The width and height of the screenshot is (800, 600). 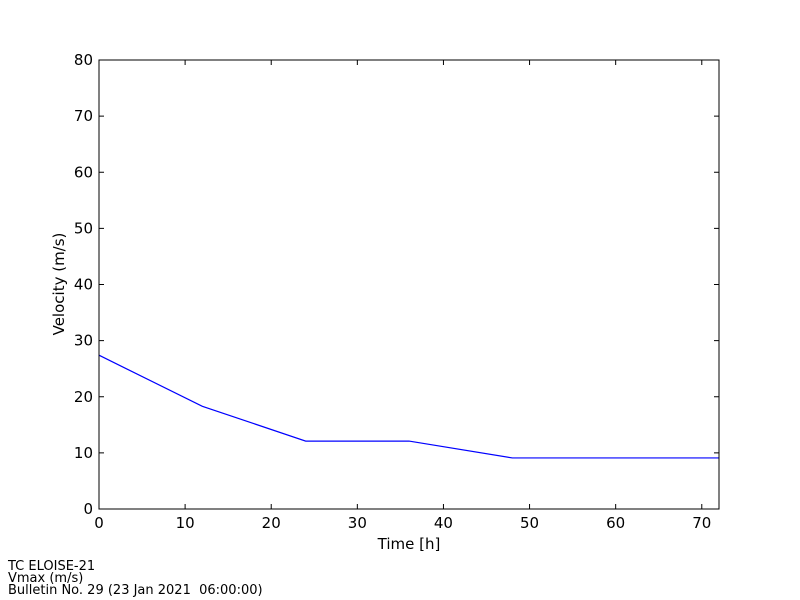 What do you see at coordinates (443, 523) in the screenshot?
I see `x-tick-label: 40` at bounding box center [443, 523].